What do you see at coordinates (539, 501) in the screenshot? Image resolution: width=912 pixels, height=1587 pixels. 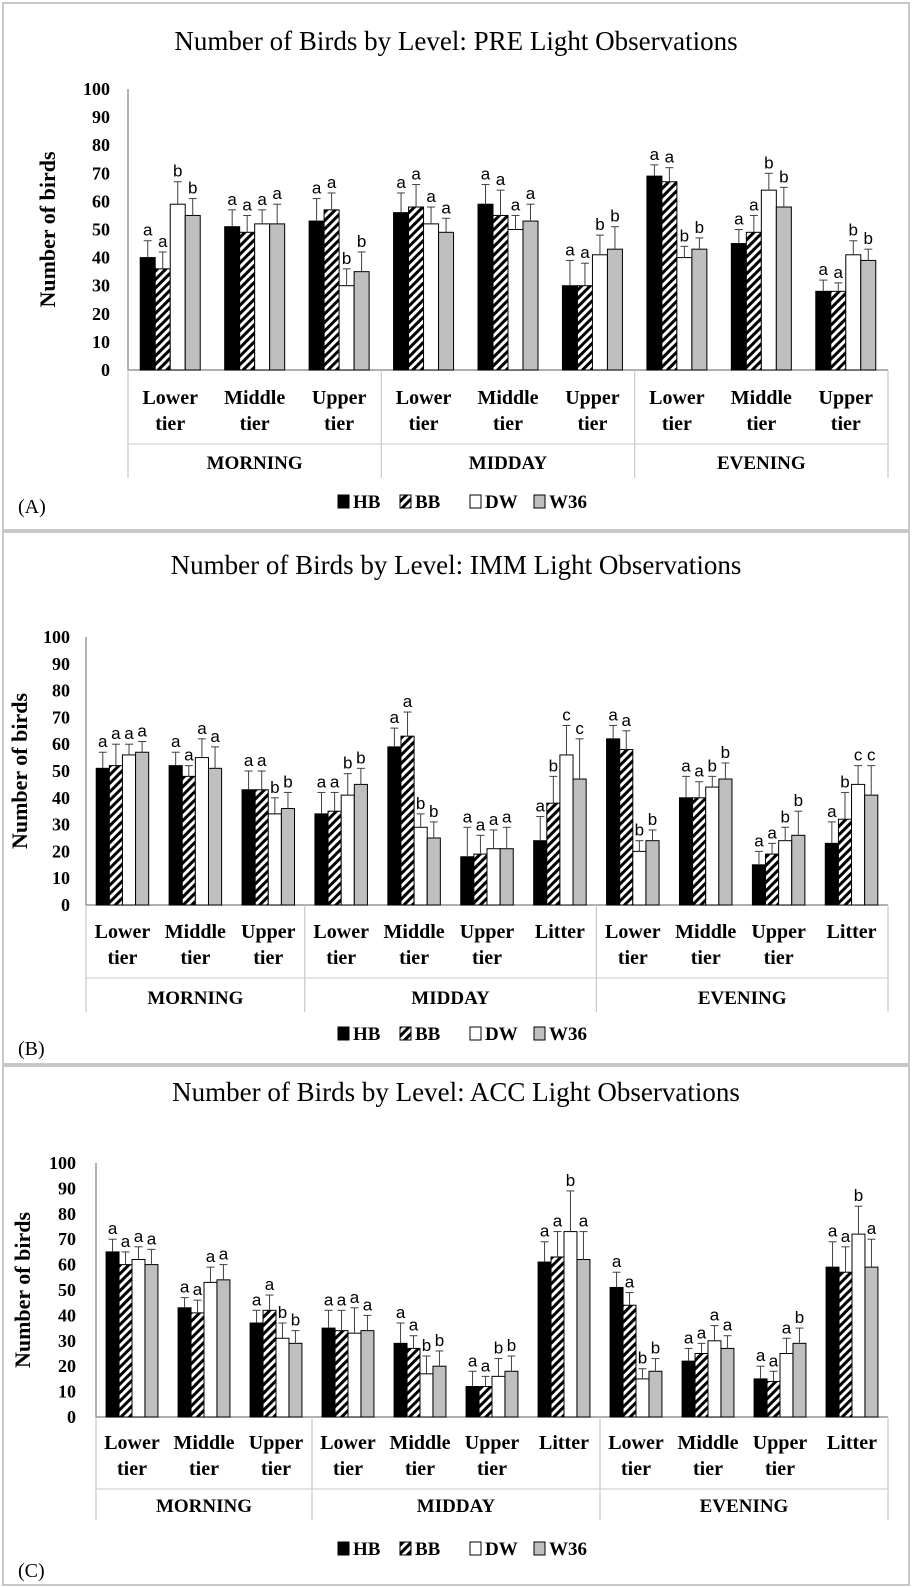 I see `legend-swatch-W36` at bounding box center [539, 501].